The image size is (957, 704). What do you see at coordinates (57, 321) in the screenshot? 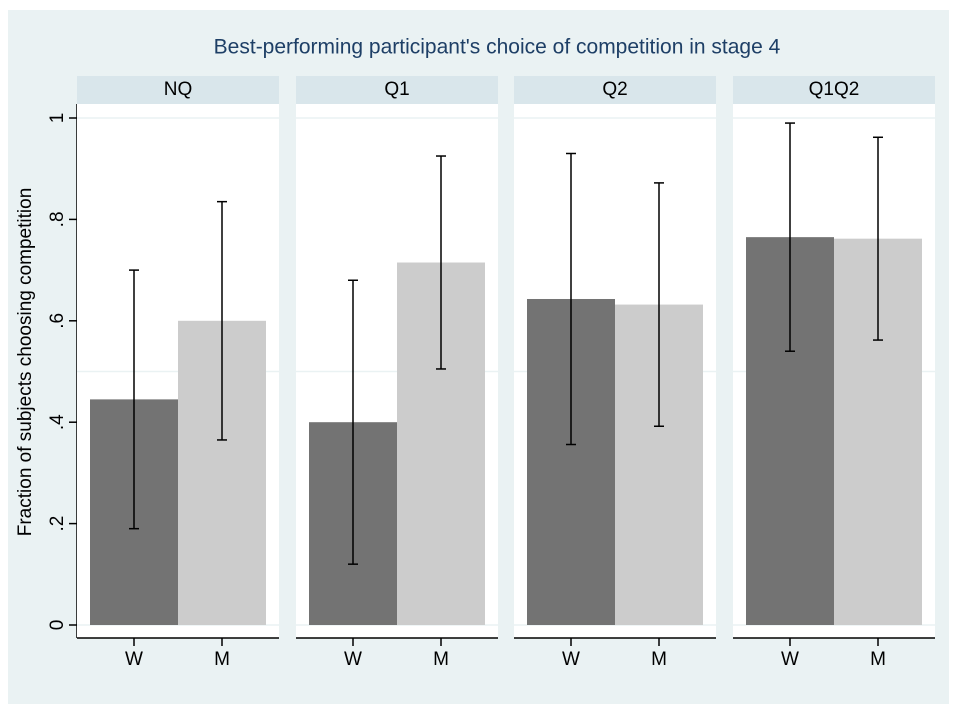
I see `y-tick-label: .6` at bounding box center [57, 321].